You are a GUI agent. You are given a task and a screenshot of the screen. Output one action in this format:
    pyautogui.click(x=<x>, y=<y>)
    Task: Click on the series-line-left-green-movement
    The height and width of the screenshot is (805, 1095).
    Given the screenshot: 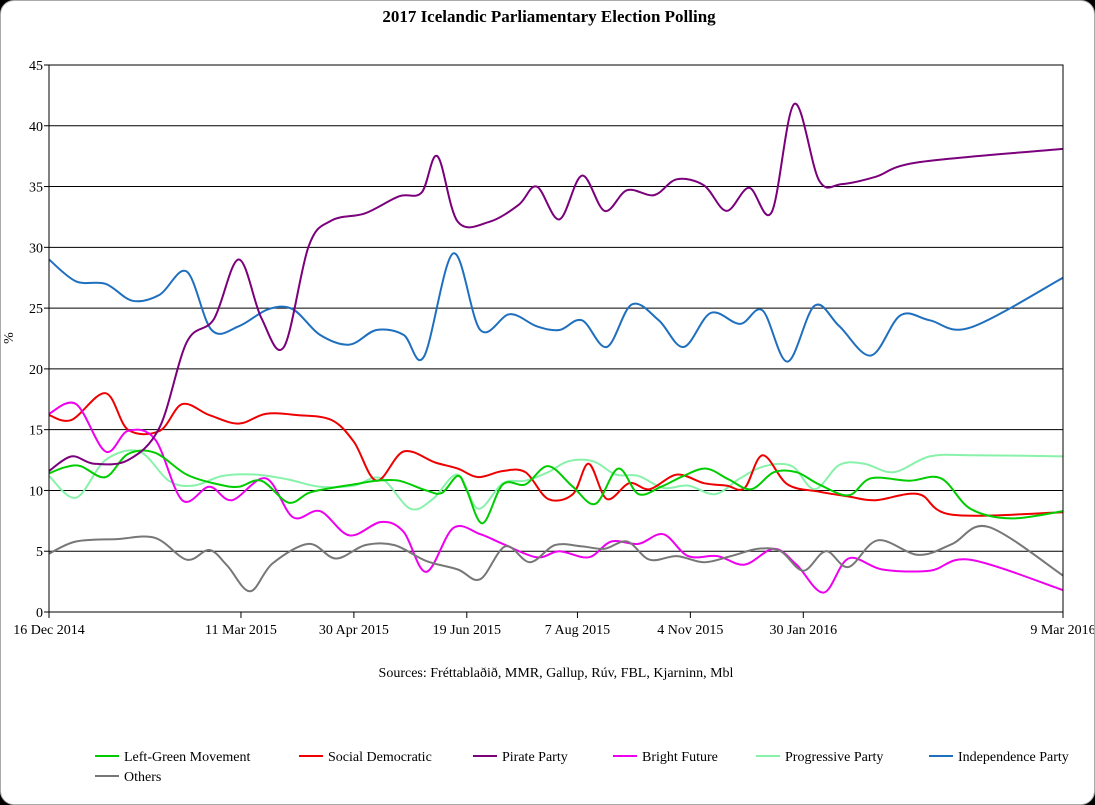 What is the action you would take?
    pyautogui.click(x=556, y=487)
    